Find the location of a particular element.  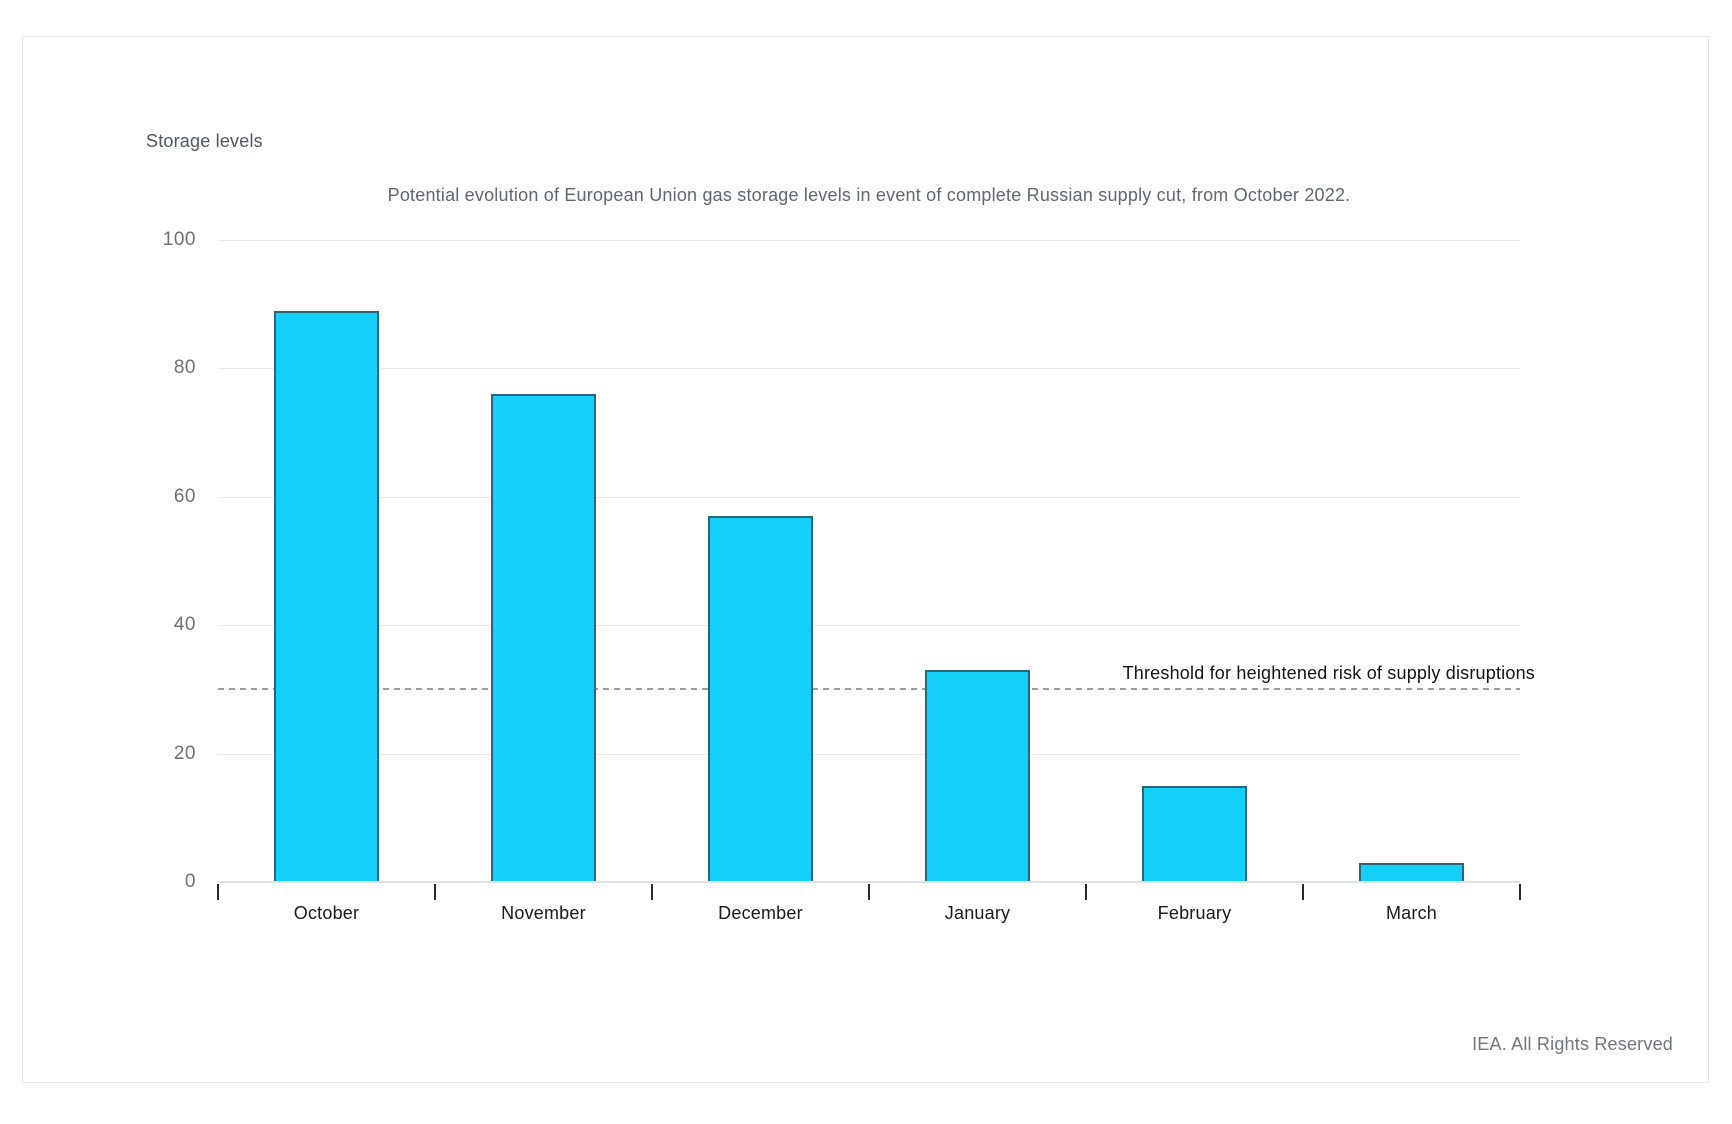

bar-october is located at coordinates (326, 596).